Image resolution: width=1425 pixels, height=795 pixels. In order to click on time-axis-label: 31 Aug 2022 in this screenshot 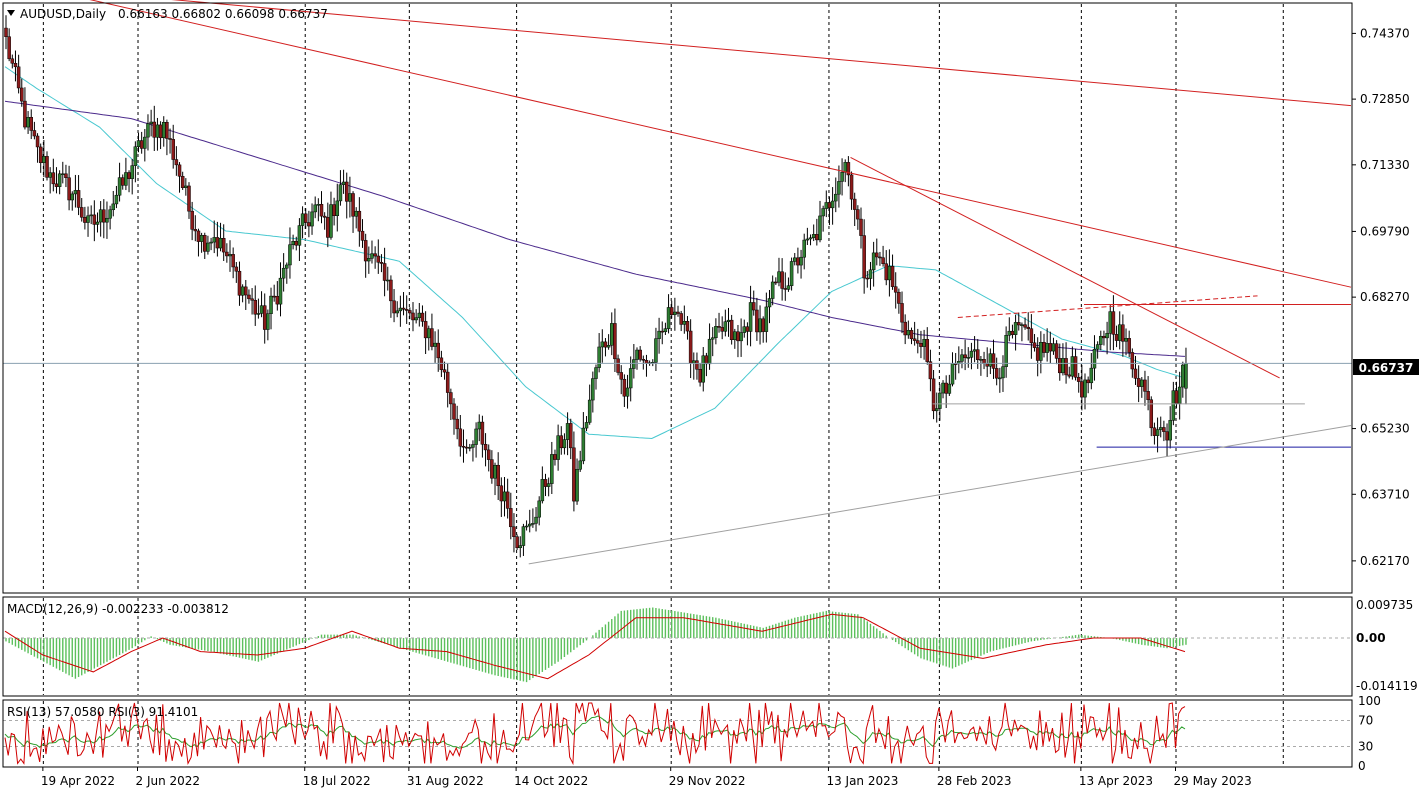, I will do `click(445, 781)`.